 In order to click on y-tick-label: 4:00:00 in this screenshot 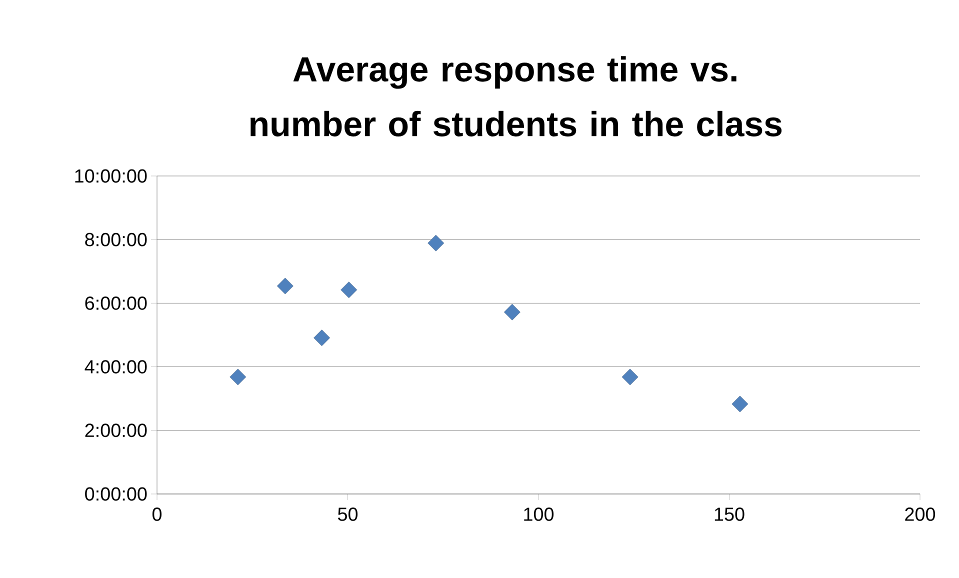, I will do `click(115, 367)`.